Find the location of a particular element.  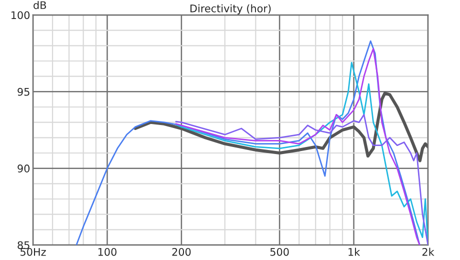

x-tick-label: 50Hz is located at coordinates (33, 252).